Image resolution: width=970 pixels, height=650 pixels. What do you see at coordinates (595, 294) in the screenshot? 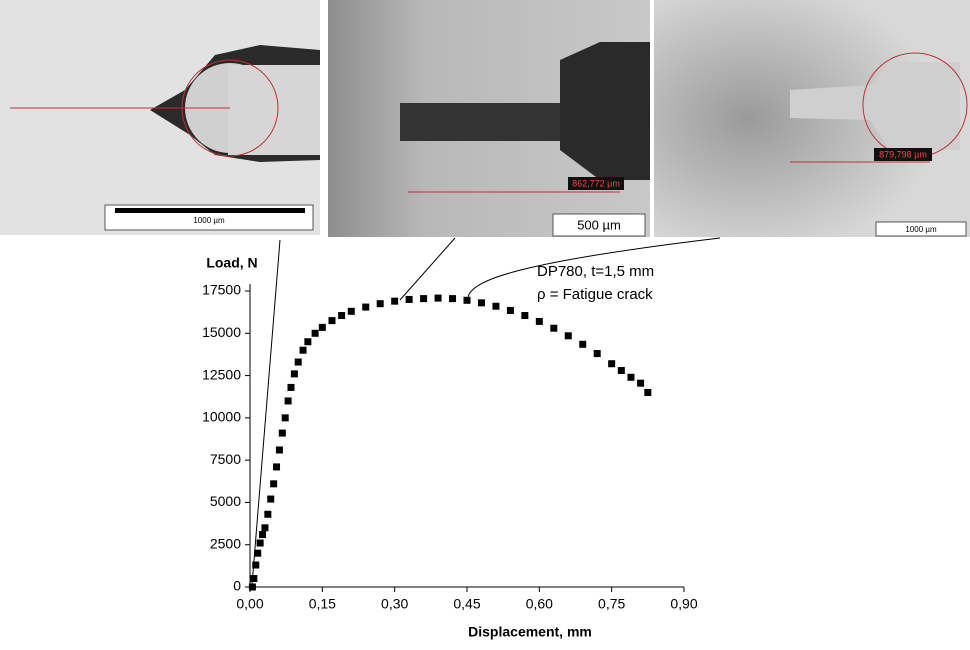
I see `annotation: ρ = Fatigue crack` at bounding box center [595, 294].